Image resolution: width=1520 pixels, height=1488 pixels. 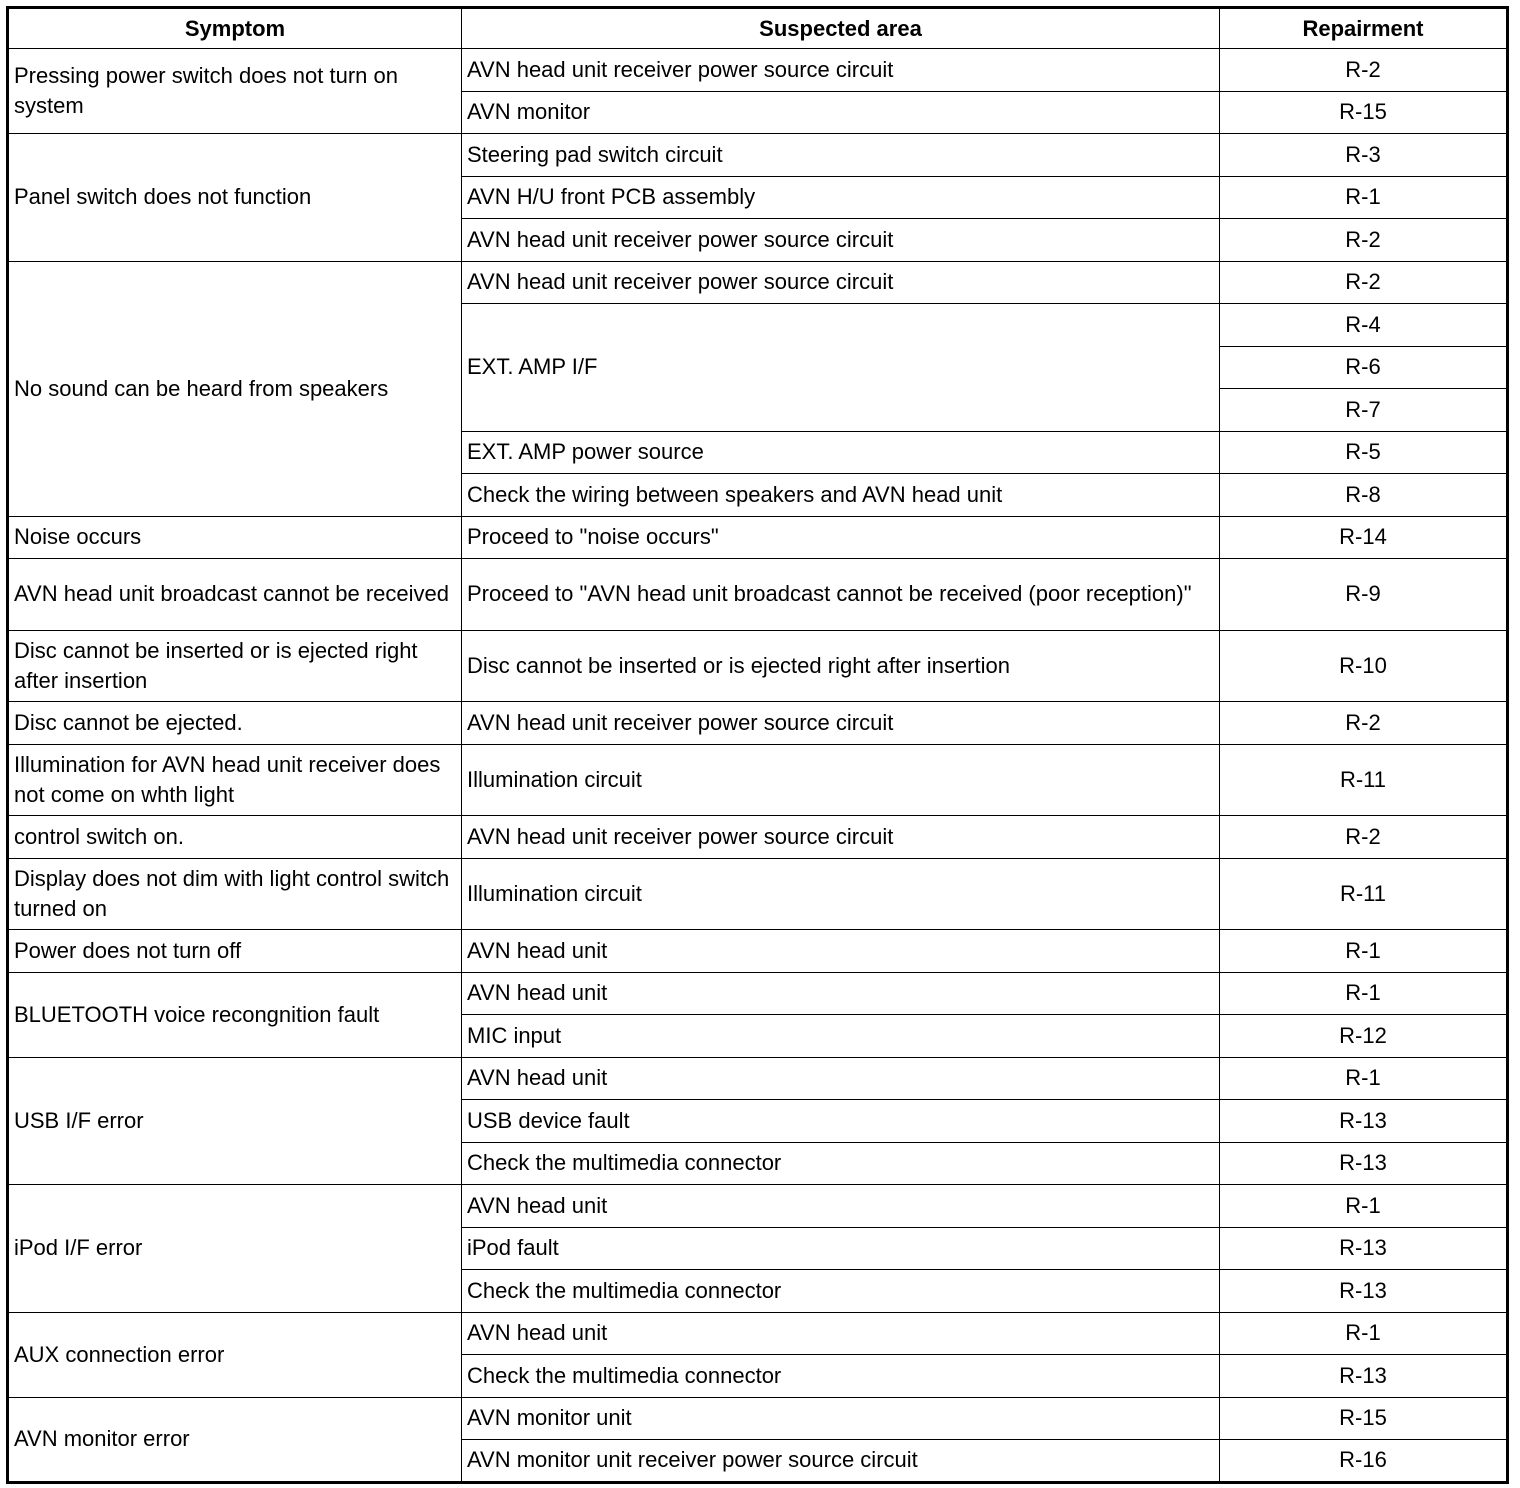 I want to click on repairment-cell: R-7, so click(x=1363, y=410).